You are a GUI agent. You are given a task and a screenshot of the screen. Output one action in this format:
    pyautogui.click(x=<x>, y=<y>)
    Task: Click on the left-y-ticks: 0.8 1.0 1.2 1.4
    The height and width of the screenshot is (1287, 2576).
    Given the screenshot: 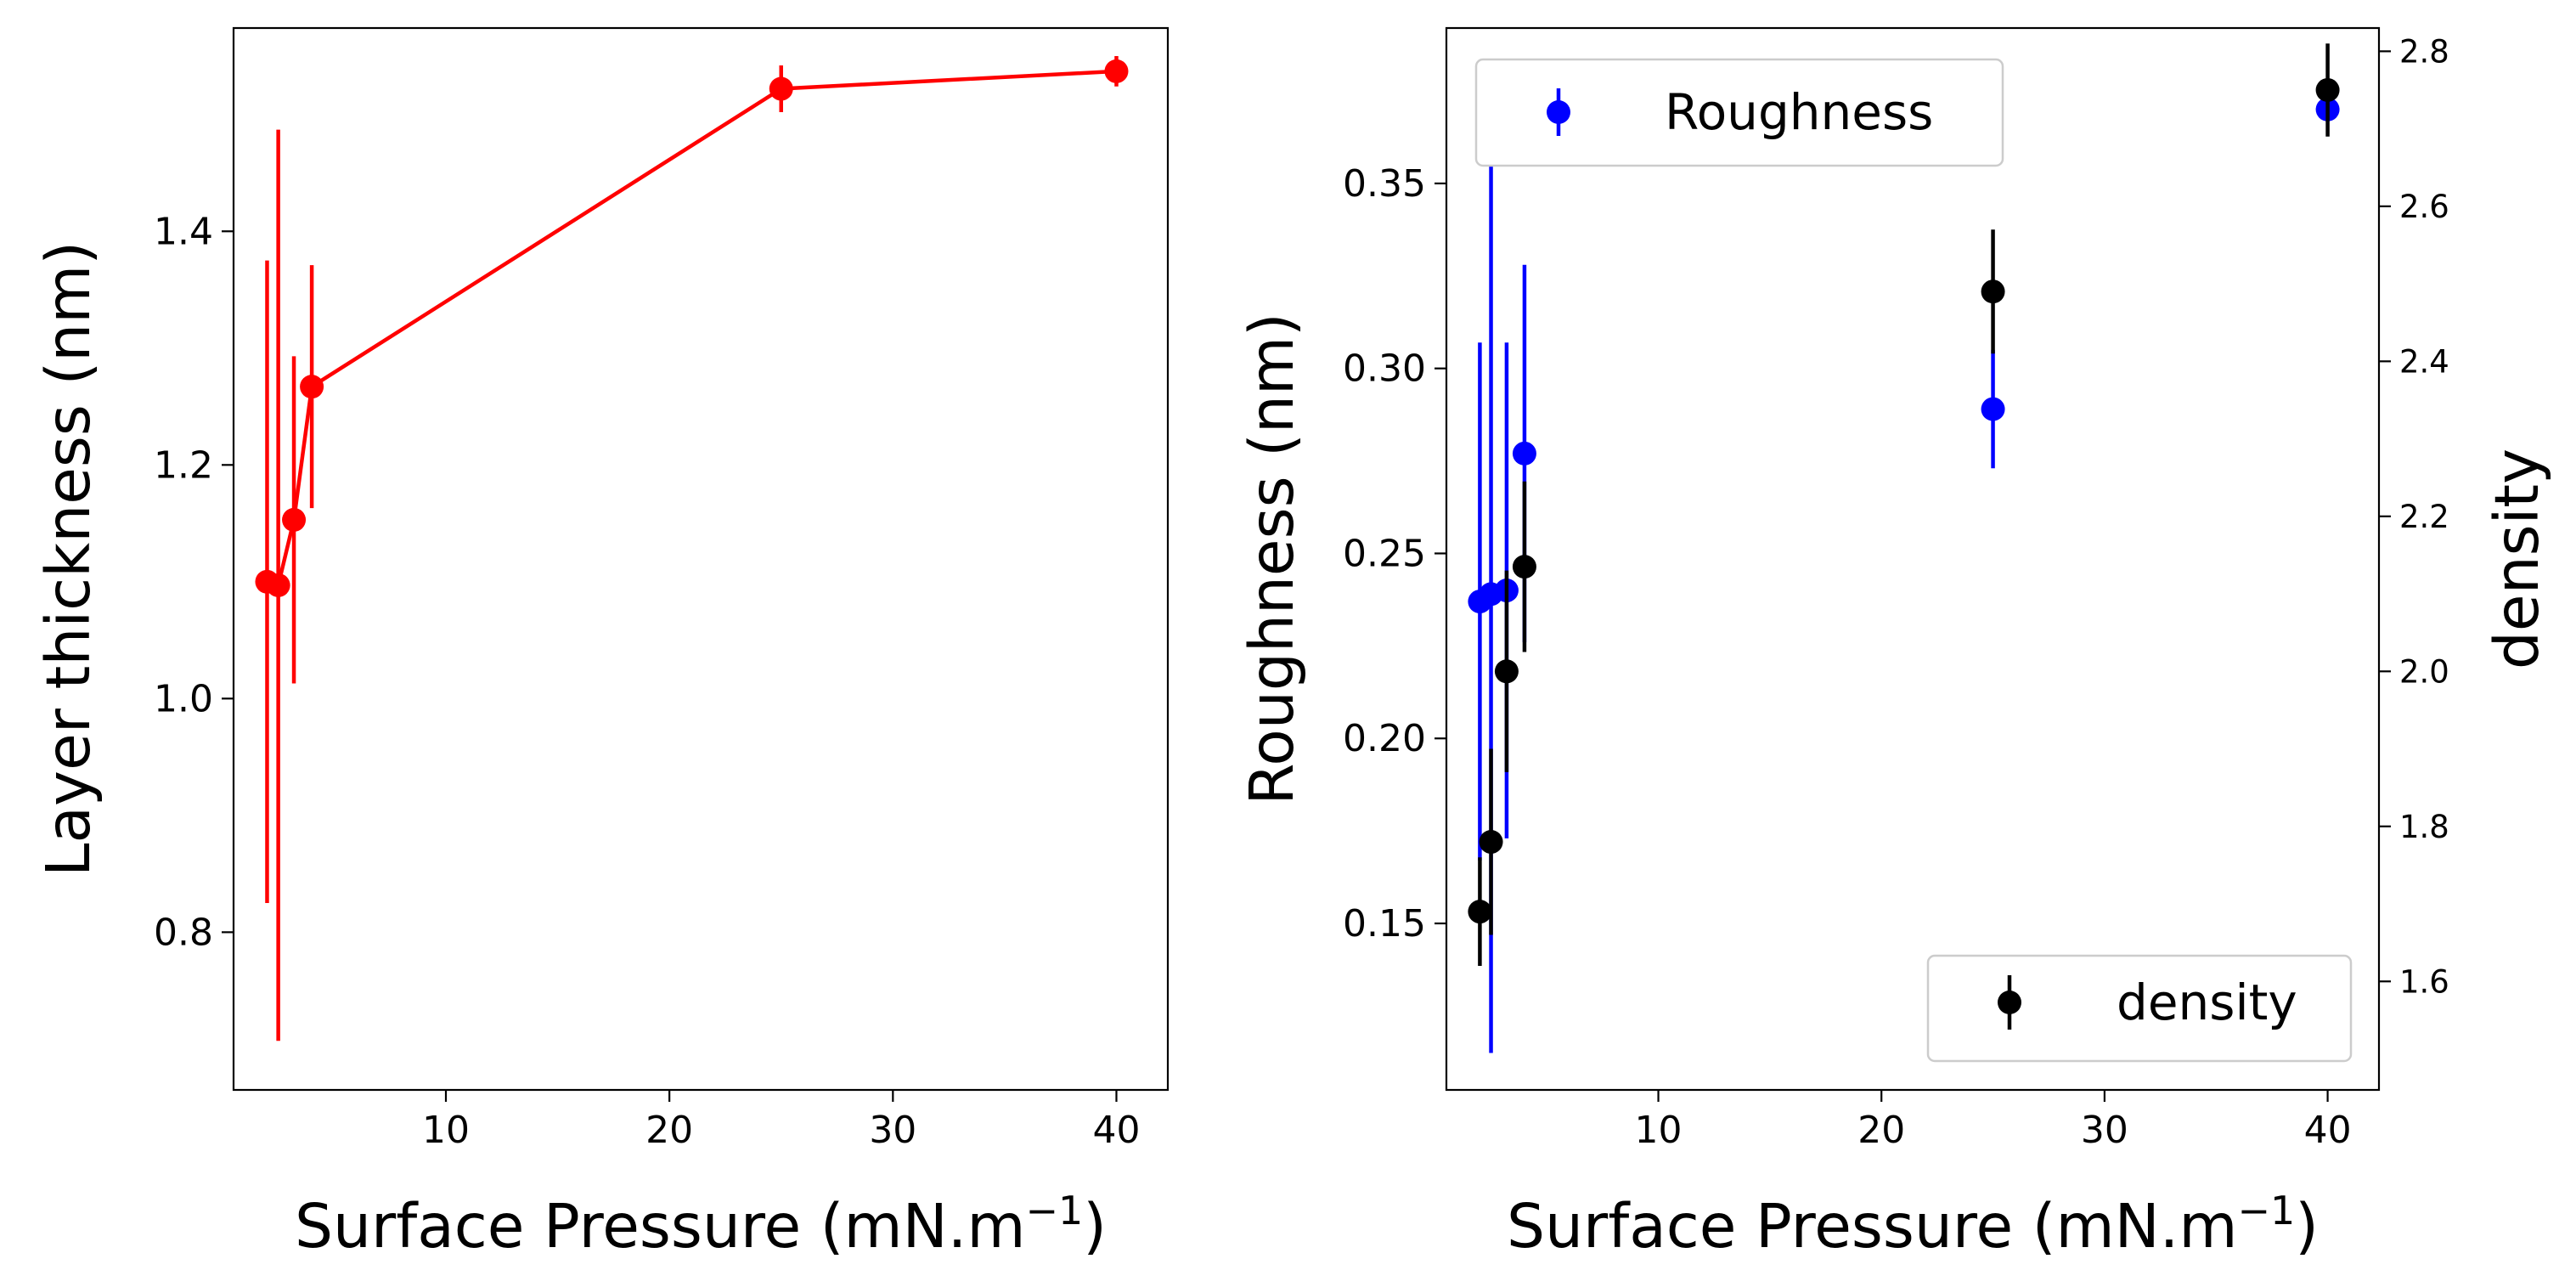 What is the action you would take?
    pyautogui.click(x=194, y=582)
    